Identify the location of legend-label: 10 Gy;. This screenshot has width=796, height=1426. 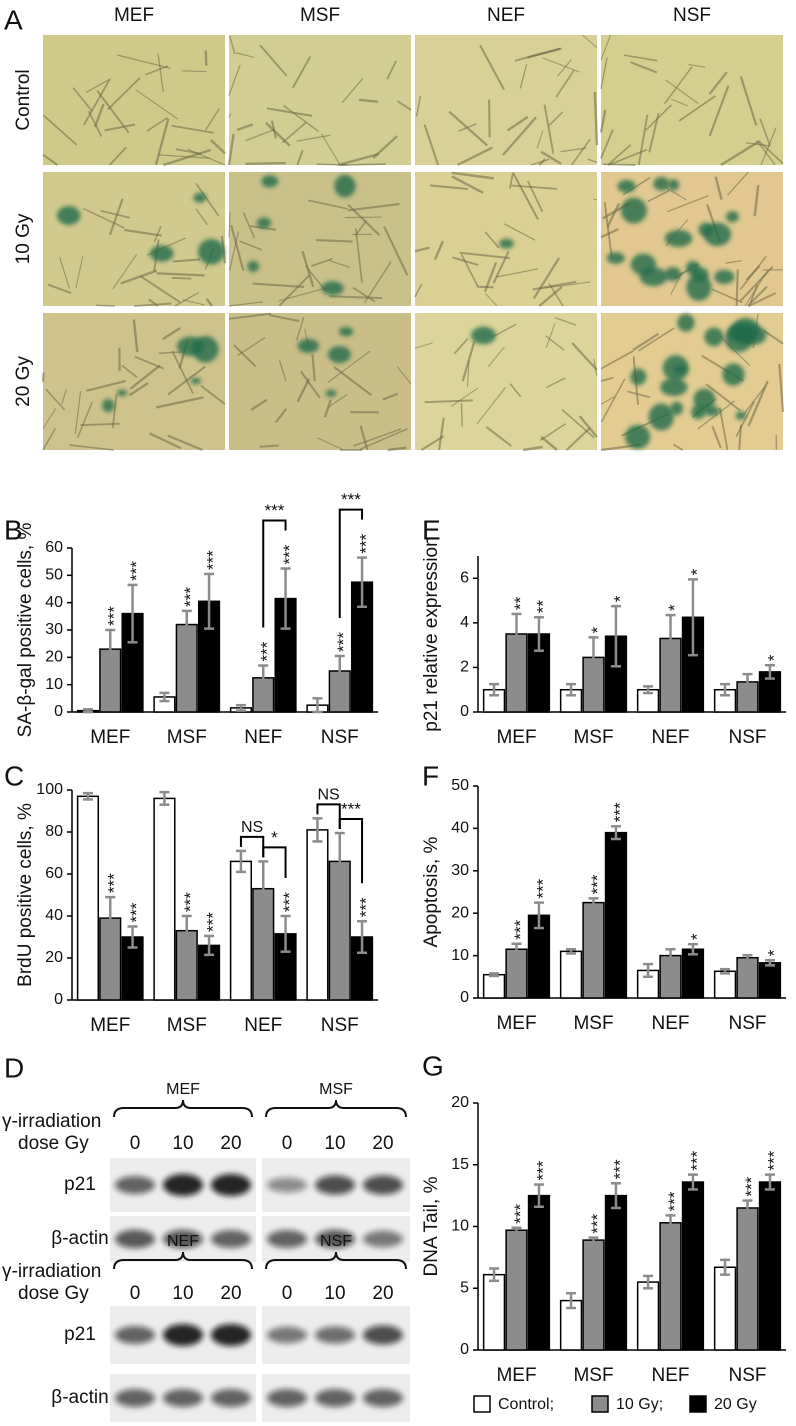
(639, 1404).